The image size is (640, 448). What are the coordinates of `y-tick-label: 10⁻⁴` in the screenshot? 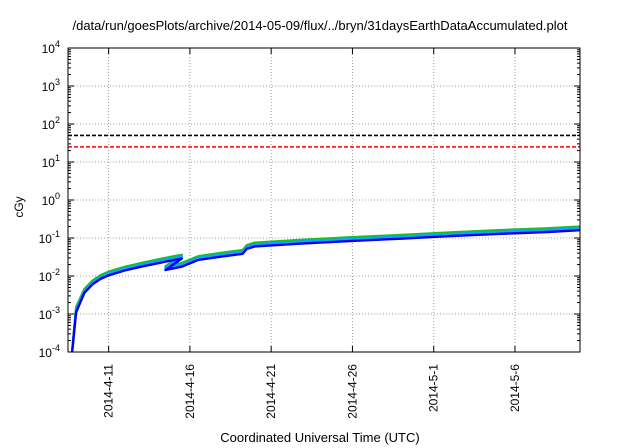 It's located at (49, 351).